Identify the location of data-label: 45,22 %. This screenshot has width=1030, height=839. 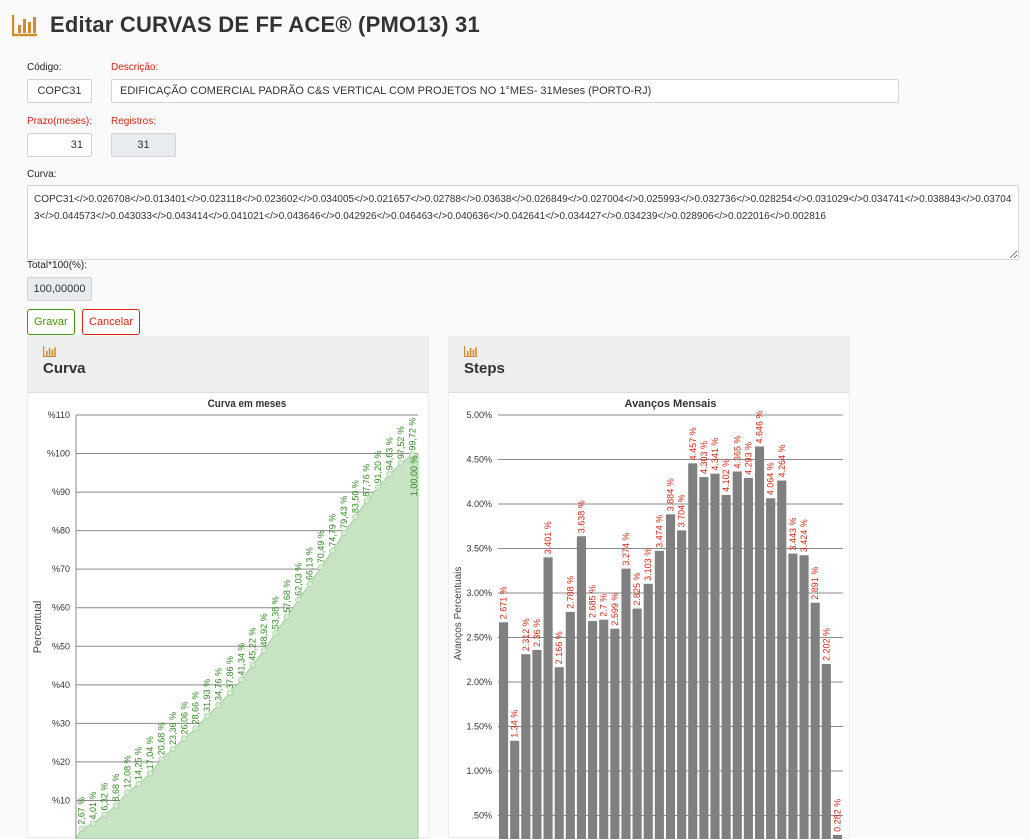
(253, 644).